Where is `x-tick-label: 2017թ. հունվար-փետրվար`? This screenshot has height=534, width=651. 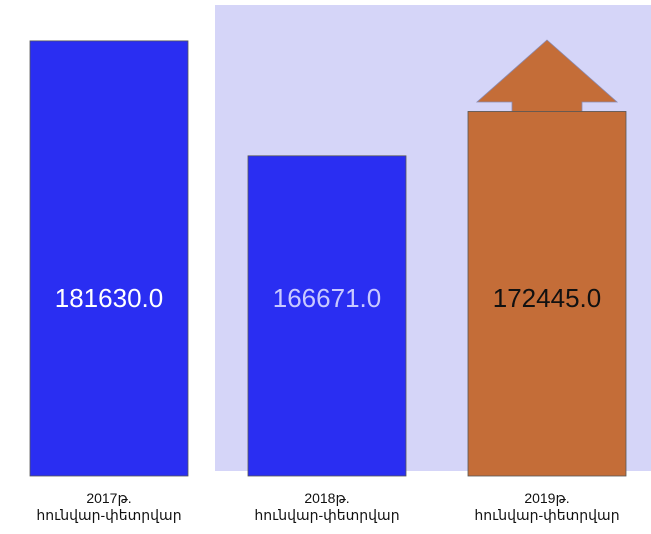
x-tick-label: 2017թ. հունվար-փետրվար is located at coordinates (109, 506).